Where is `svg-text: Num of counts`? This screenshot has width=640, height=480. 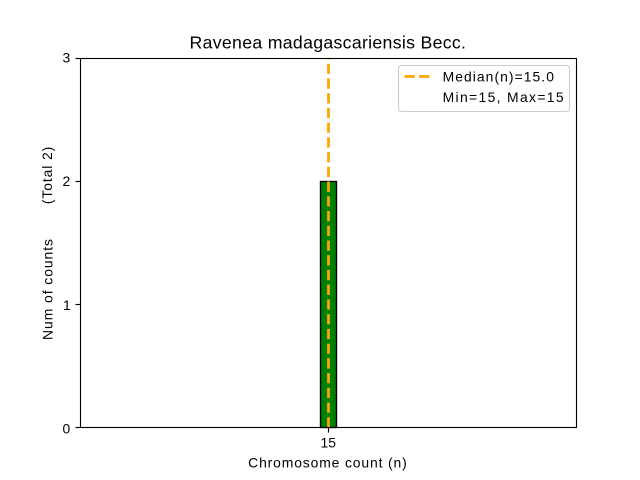
svg-text: Num of counts is located at coordinates (47, 289).